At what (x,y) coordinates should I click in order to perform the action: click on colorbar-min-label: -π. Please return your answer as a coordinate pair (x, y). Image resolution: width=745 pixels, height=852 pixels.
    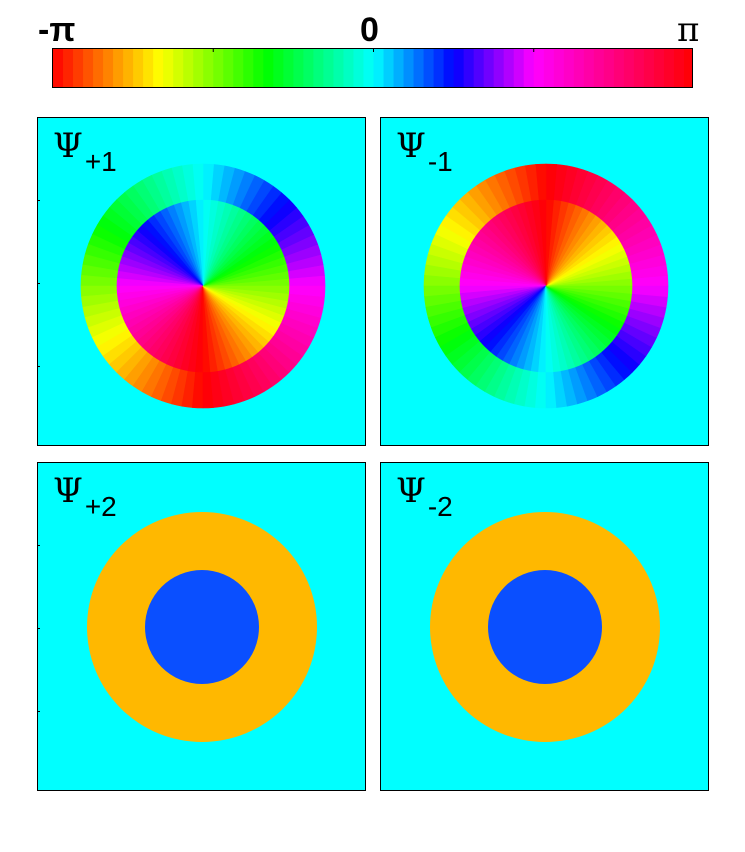
    Looking at the image, I should click on (57, 30).